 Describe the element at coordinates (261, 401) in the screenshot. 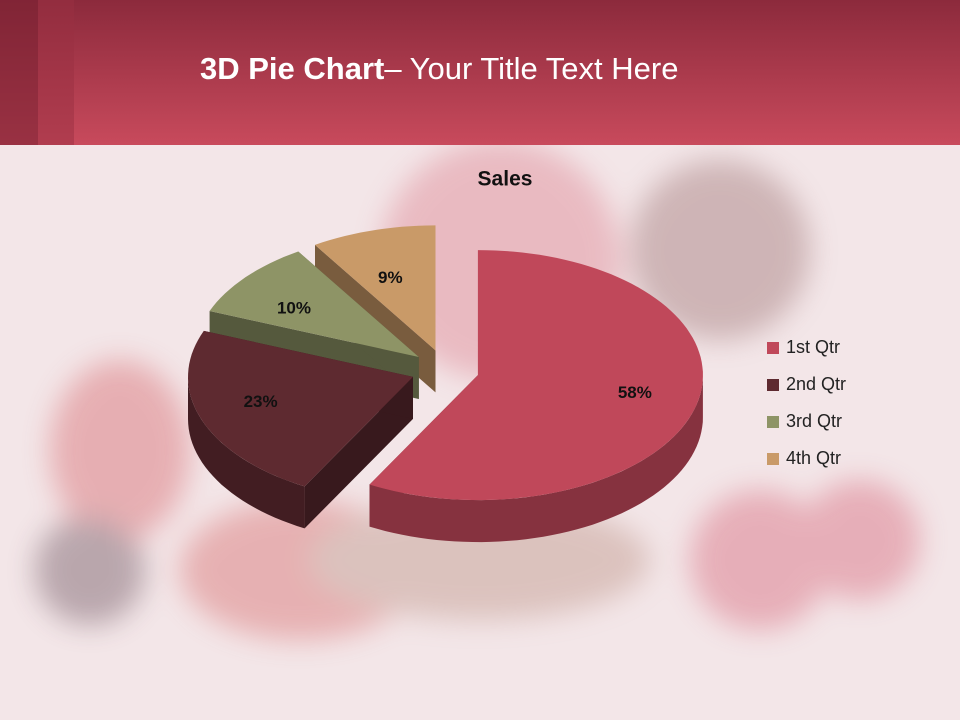

I see `data-label: 23%` at that location.